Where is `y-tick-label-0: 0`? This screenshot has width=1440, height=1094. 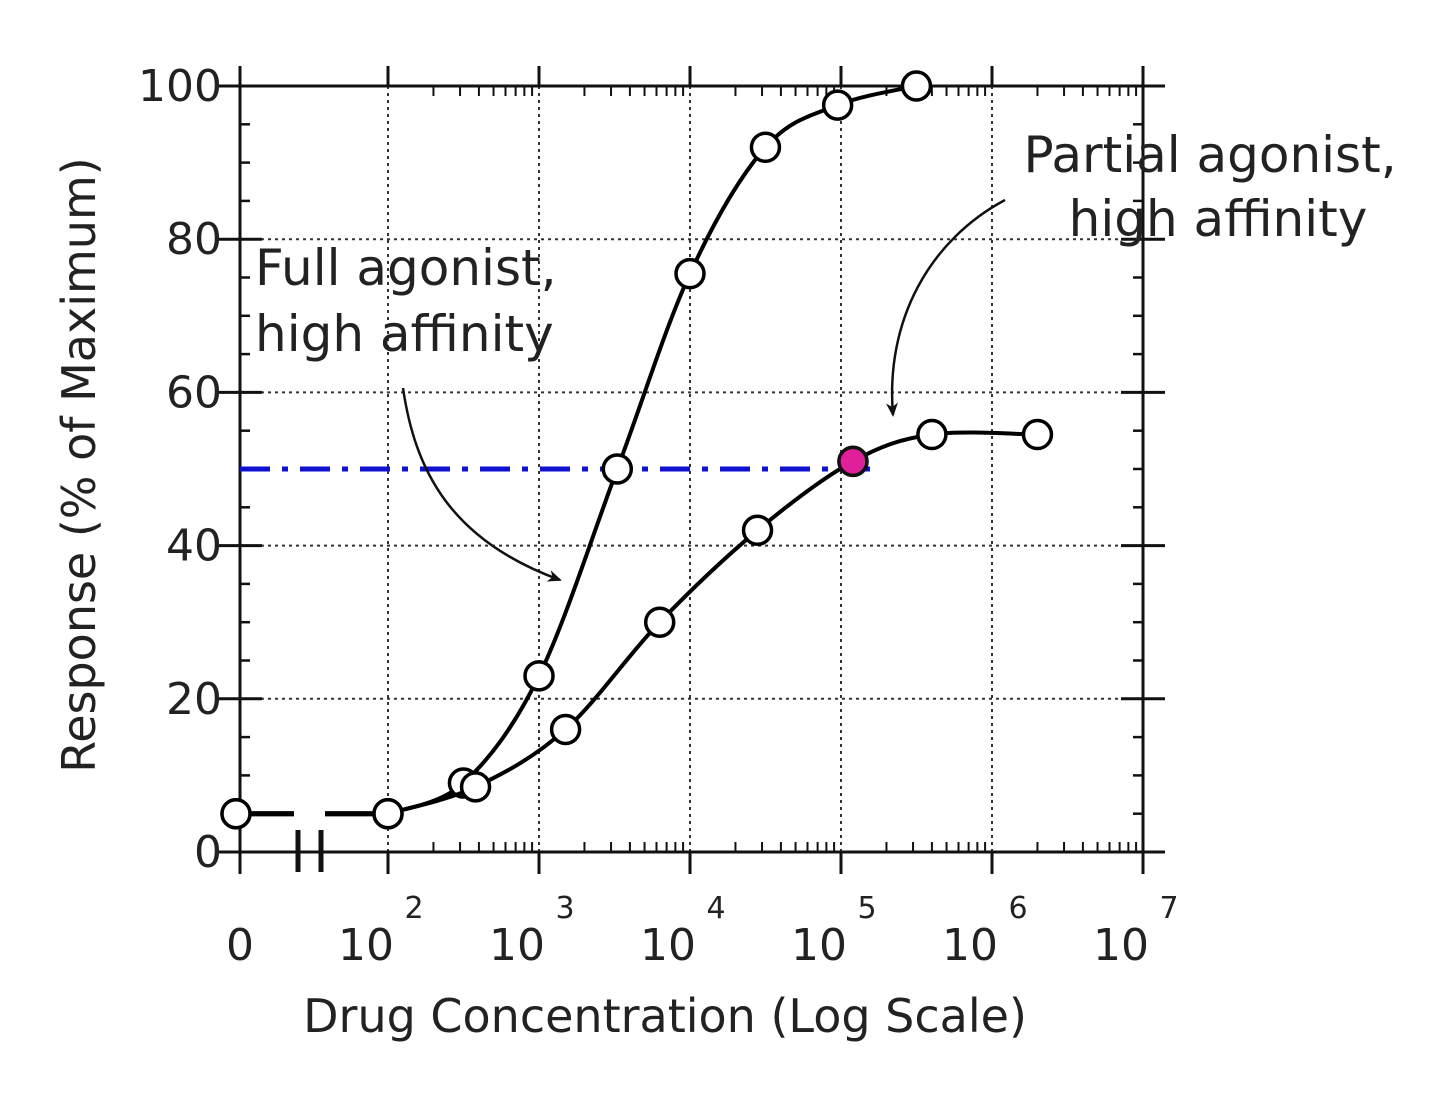
y-tick-label-0: 0 is located at coordinates (208, 852).